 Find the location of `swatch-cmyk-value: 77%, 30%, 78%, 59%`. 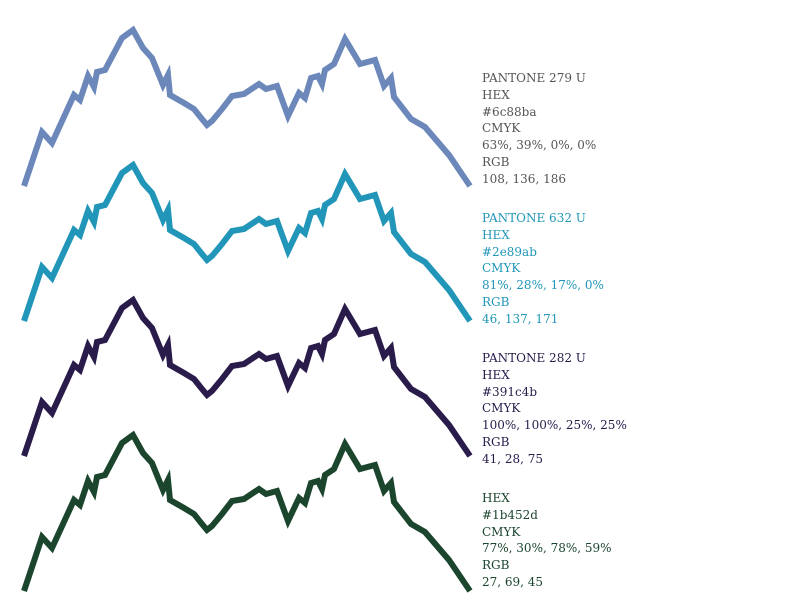

swatch-cmyk-value: 77%, 30%, 78%, 59% is located at coordinates (547, 548).